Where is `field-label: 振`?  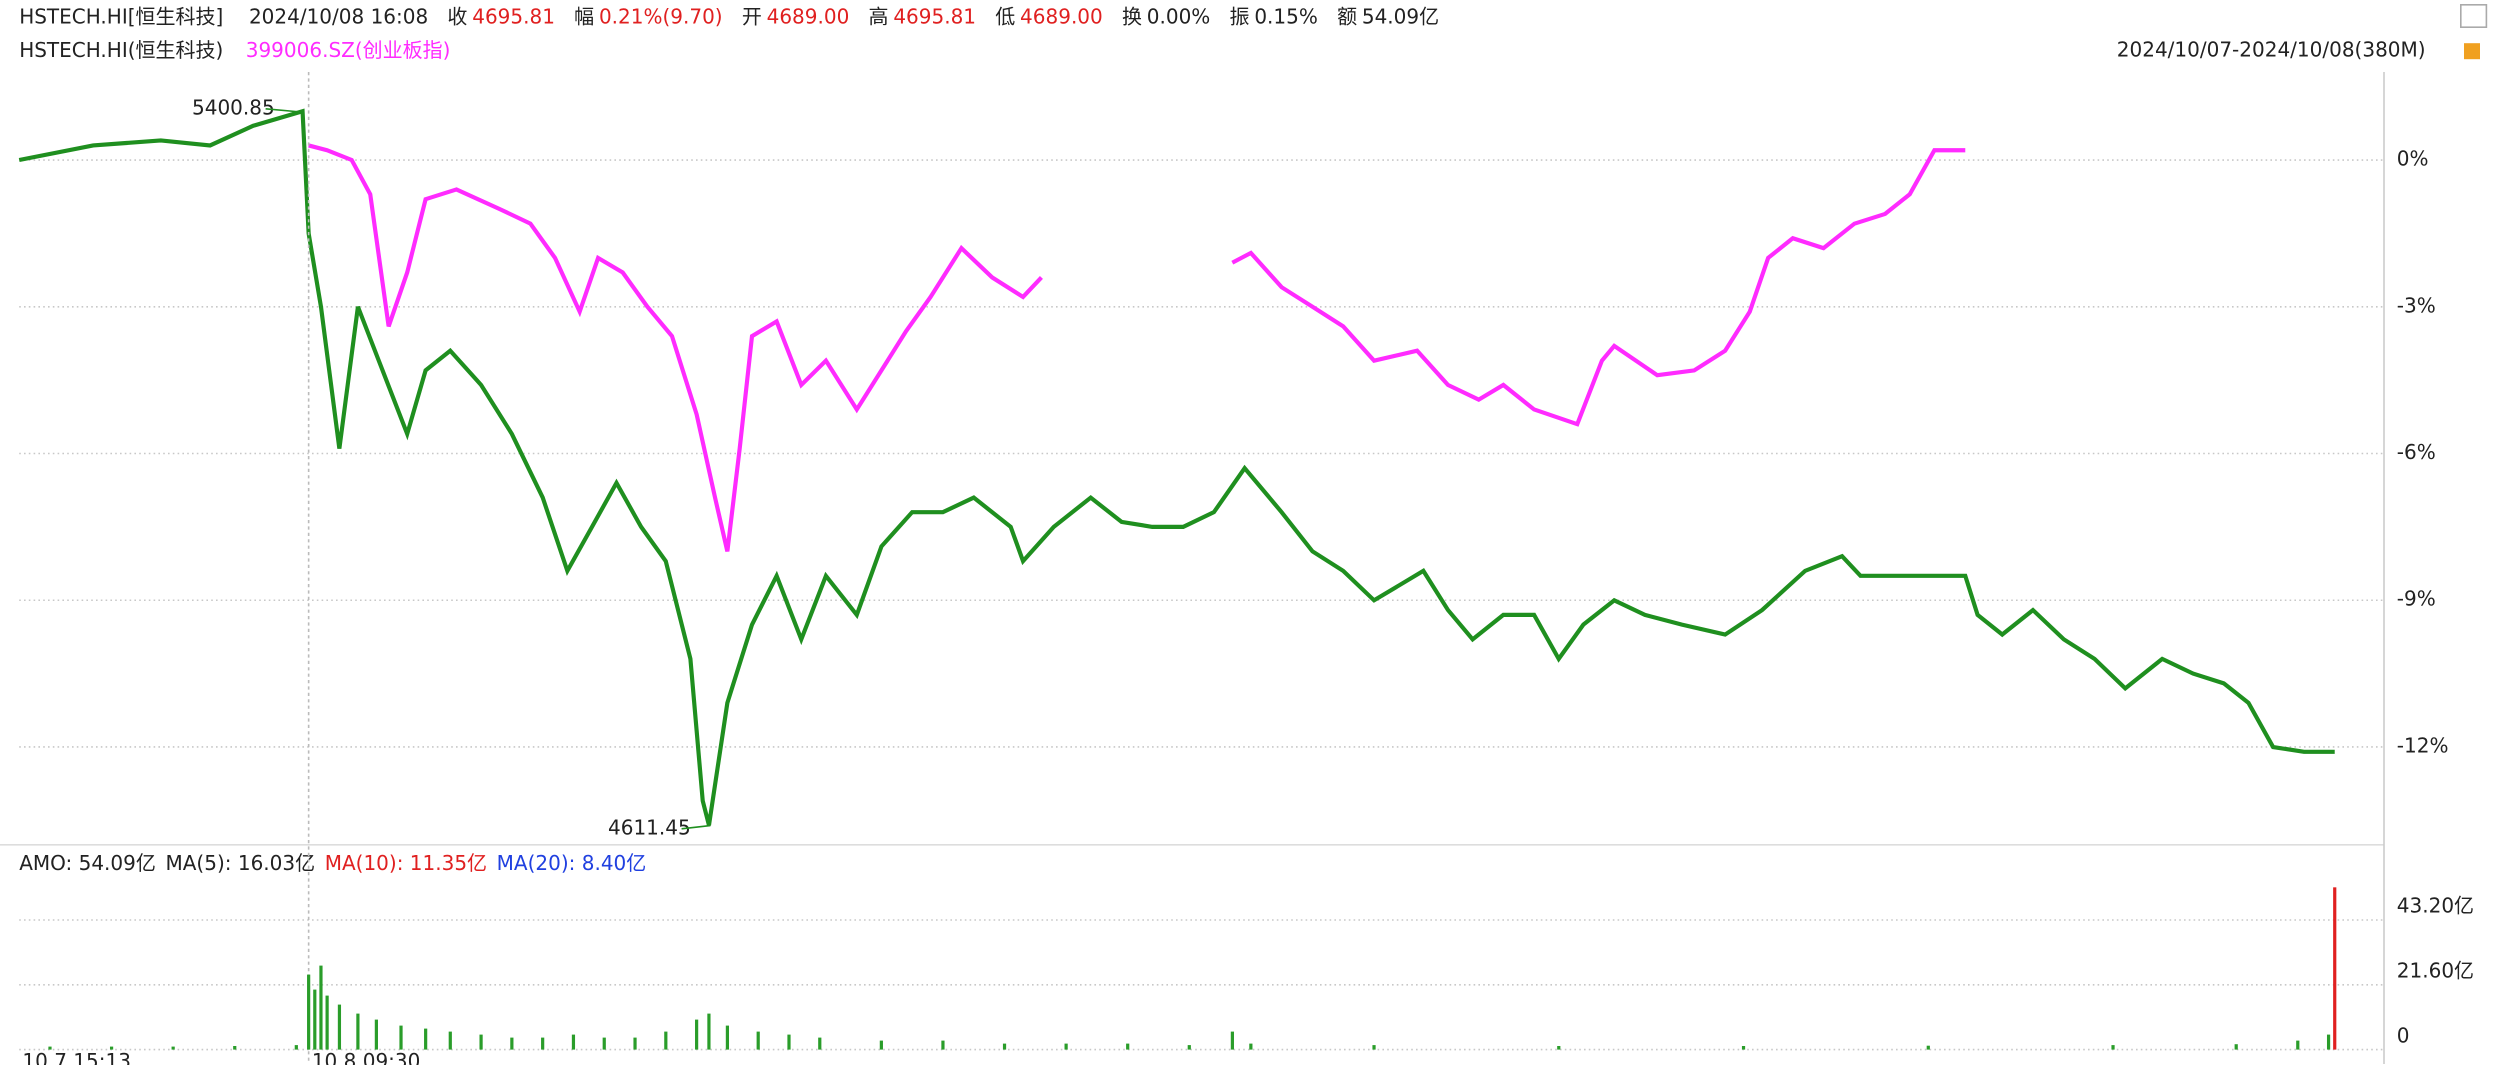
field-label: 振 is located at coordinates (1240, 16).